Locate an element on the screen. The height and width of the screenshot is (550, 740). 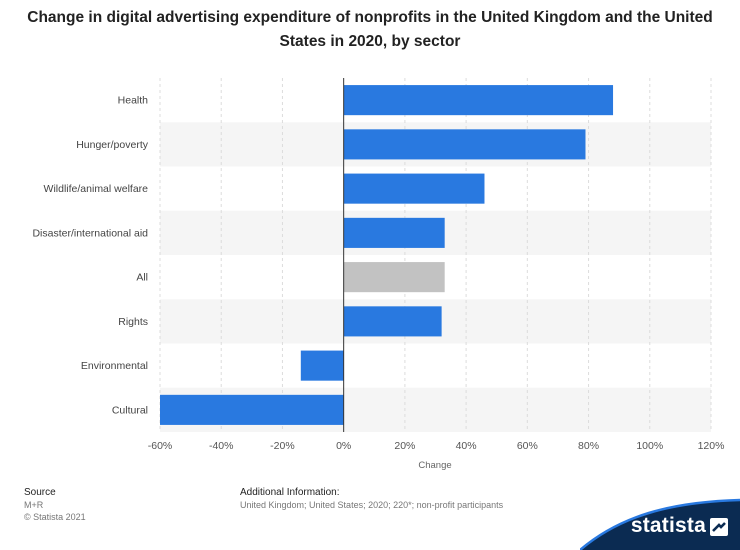
bar-rights is located at coordinates (392, 321).